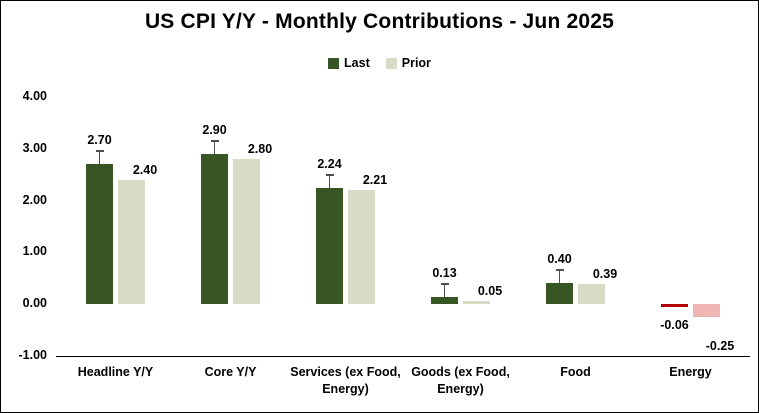  What do you see at coordinates (34, 147) in the screenshot?
I see `y-axis-tick-label-1: 3.00` at bounding box center [34, 147].